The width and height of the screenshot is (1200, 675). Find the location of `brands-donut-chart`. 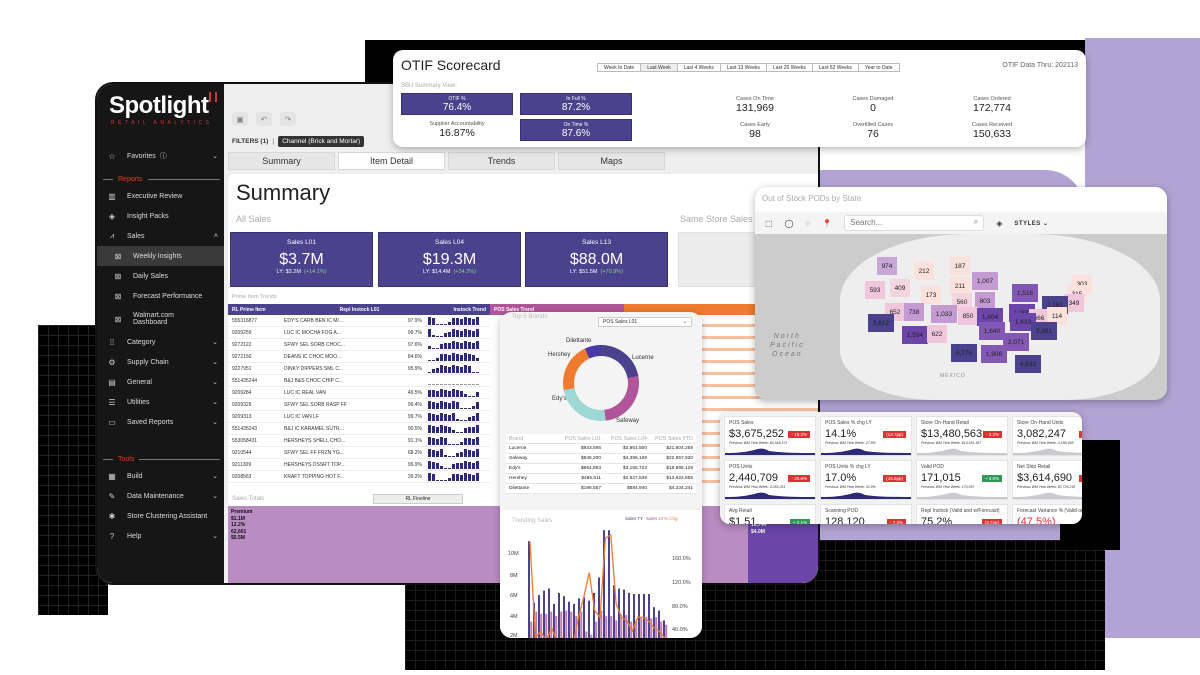

brands-donut-chart is located at coordinates (601, 383).